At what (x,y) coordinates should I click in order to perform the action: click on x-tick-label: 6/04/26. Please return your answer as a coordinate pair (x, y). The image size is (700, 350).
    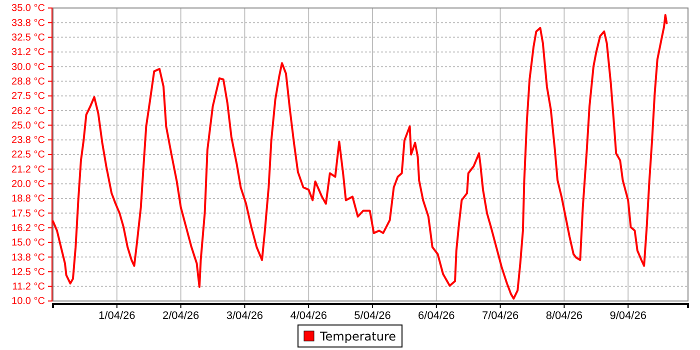
    Looking at the image, I should click on (436, 316).